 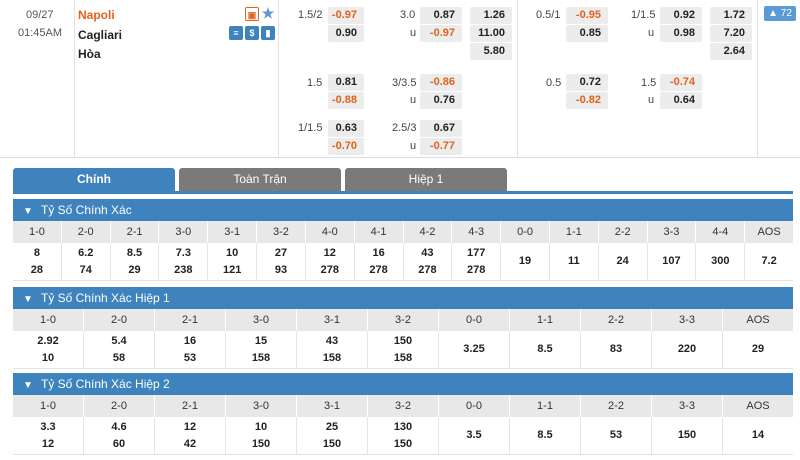 What do you see at coordinates (441, 15) in the screenshot?
I see `ft-total-over-odds: 0.87` at bounding box center [441, 15].